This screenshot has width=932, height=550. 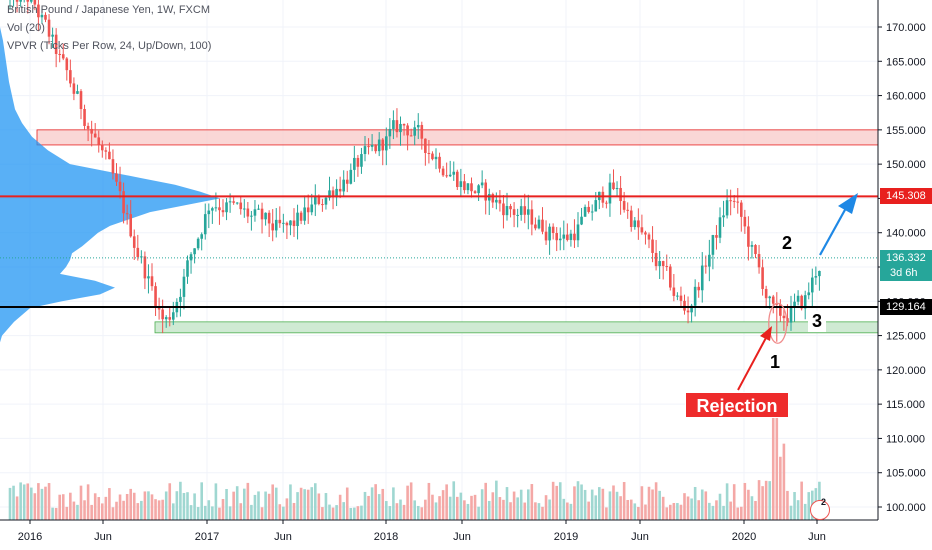 I want to click on volume-legend: Vol (20), so click(x=26, y=28).